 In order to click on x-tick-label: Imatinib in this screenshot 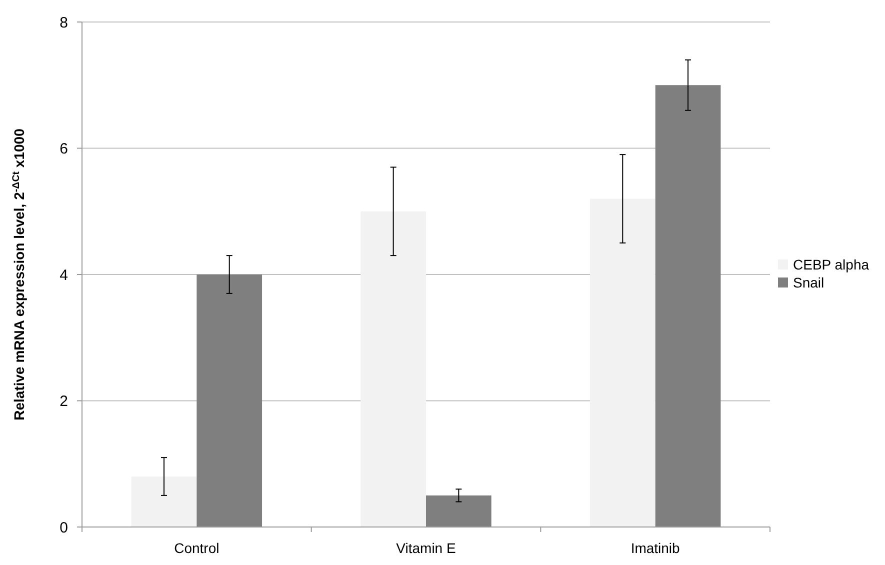, I will do `click(655, 548)`.